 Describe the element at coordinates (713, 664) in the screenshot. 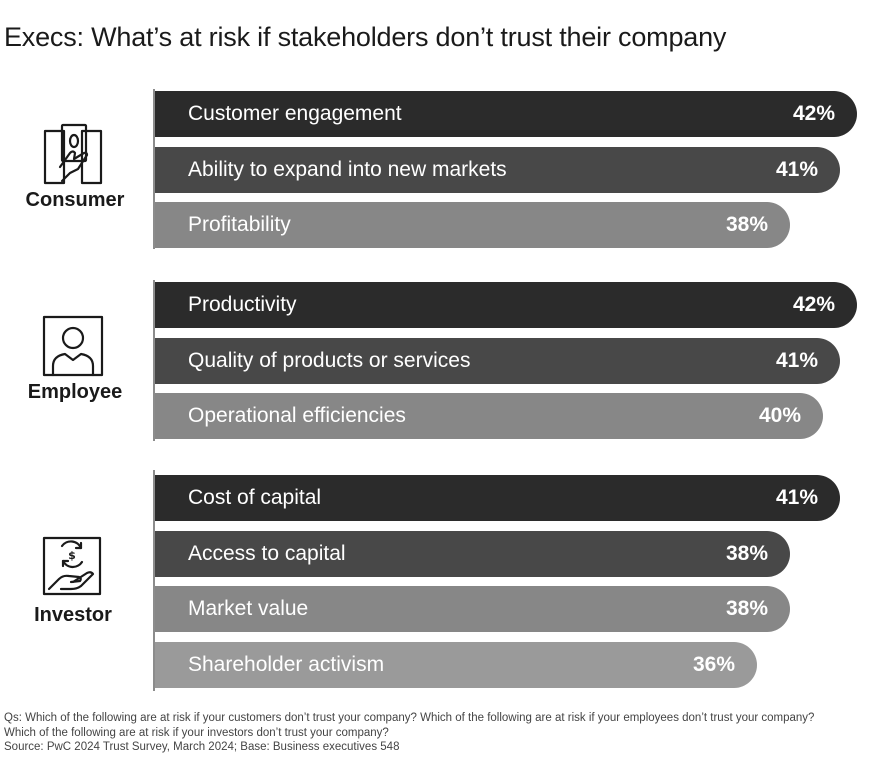

I see `bar-value-label: 36%` at that location.